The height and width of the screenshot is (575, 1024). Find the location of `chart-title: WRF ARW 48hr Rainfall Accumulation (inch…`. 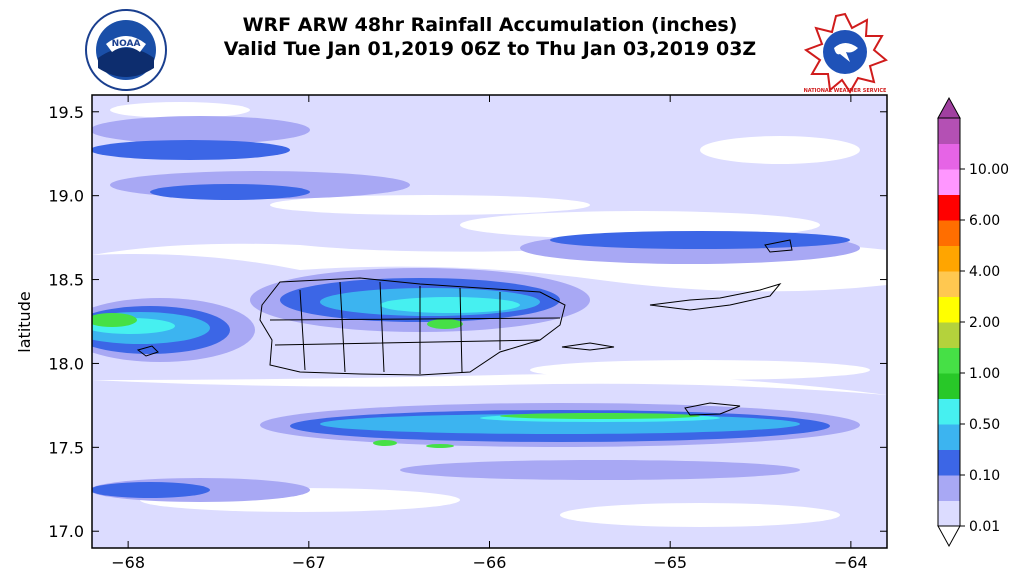

chart-title: WRF ARW 48hr Rainfall Accumulation (inch… is located at coordinates (490, 25).